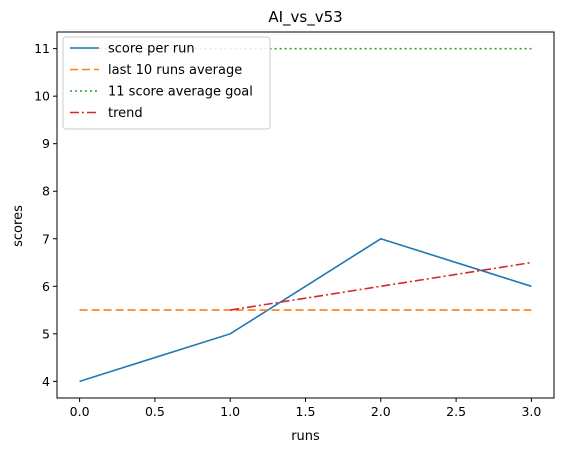  I want to click on x-tick-label: 0.5, so click(155, 411).